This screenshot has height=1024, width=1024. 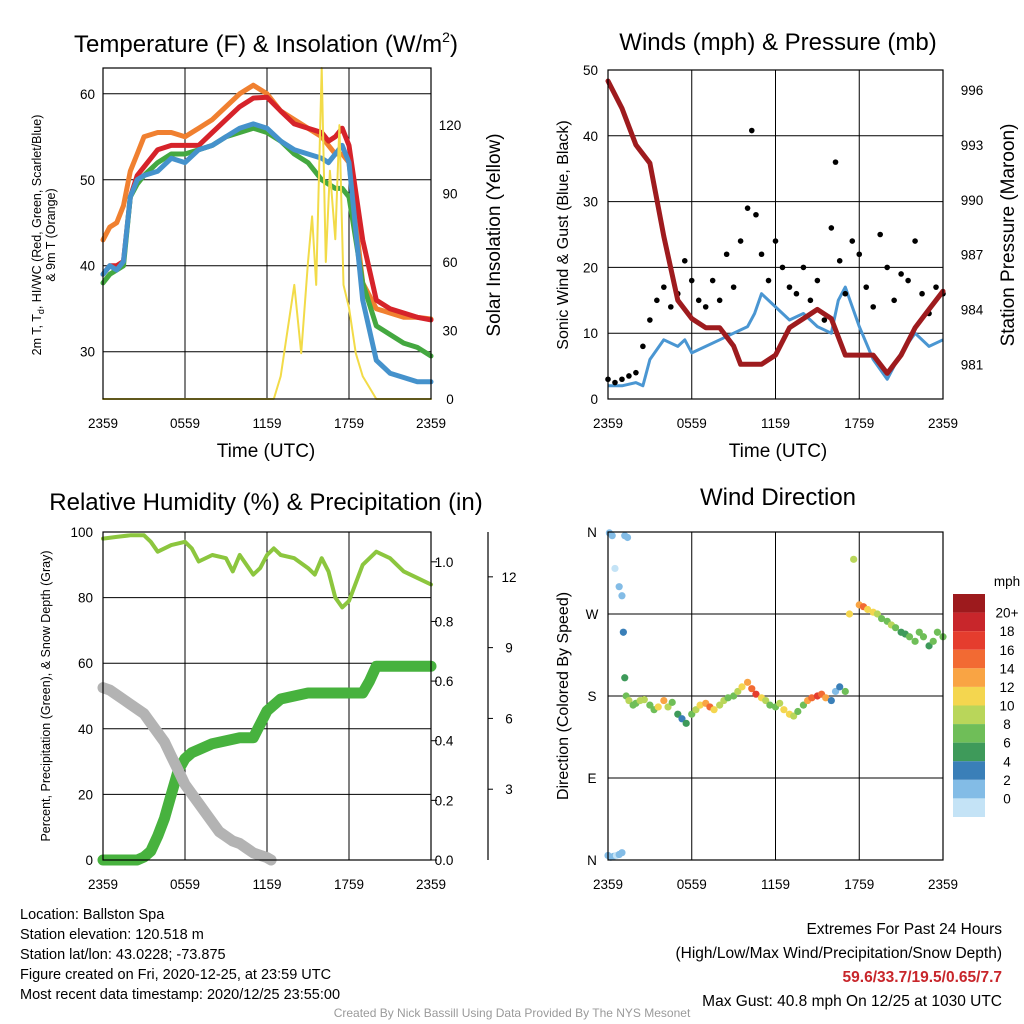 What do you see at coordinates (972, 255) in the screenshot?
I see `pressure-ytick-label: 987` at bounding box center [972, 255].